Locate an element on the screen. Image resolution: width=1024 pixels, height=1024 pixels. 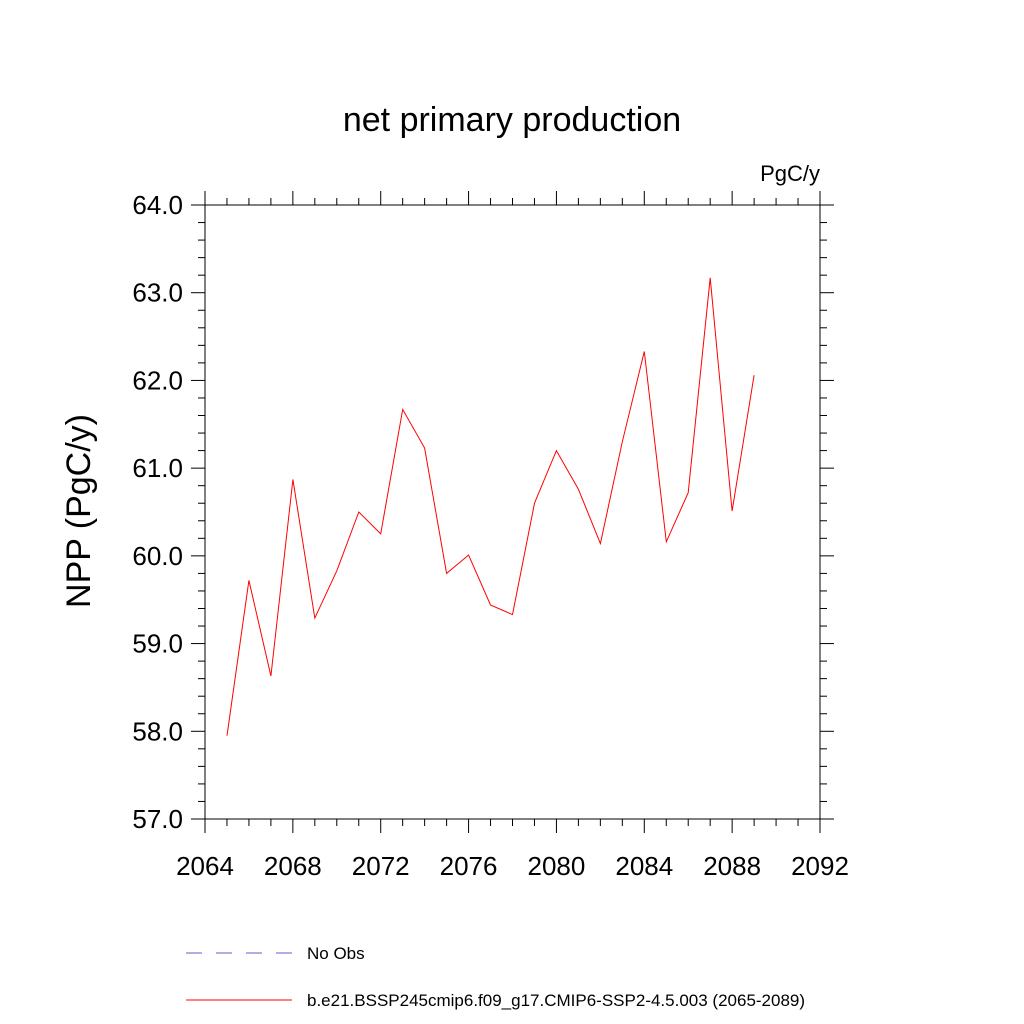
x-tick-label: 2088 is located at coordinates (732, 866).